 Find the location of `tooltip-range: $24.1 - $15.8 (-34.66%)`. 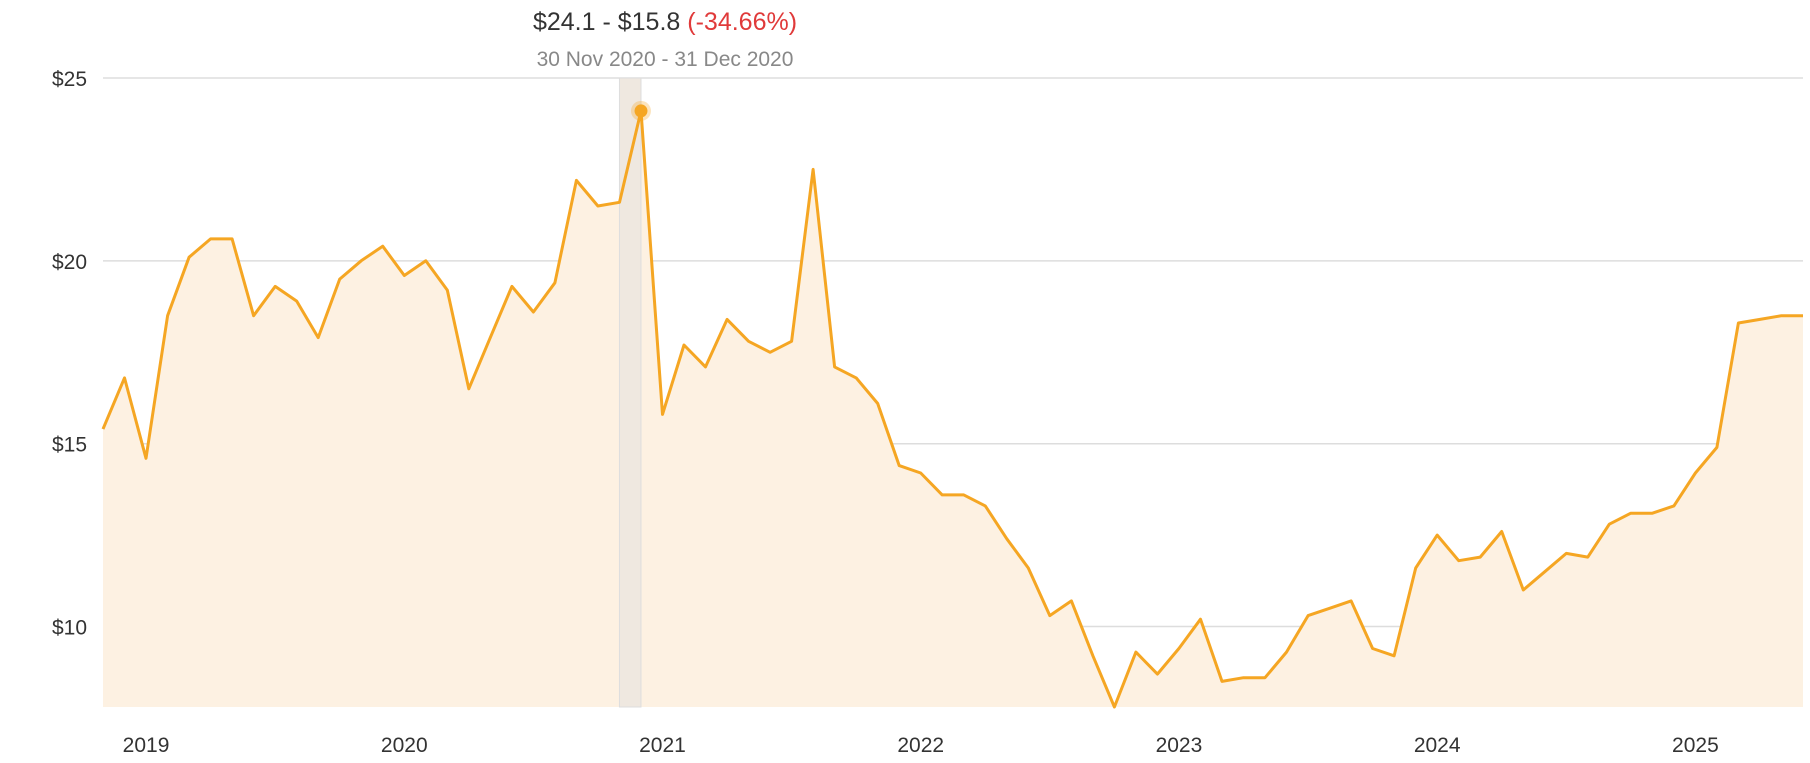

tooltip-range: $24.1 - $15.8 (-34.66%) is located at coordinates (665, 22).